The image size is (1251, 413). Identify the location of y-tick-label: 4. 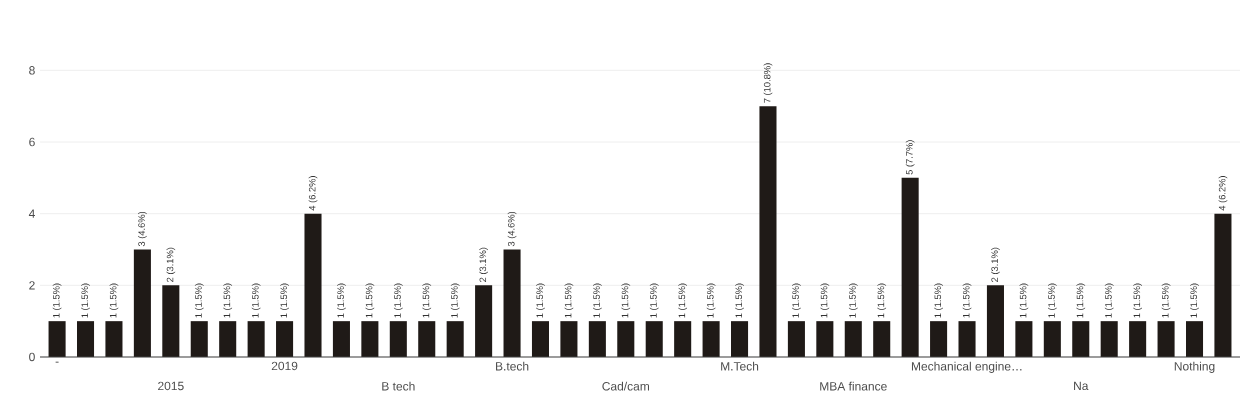
(31, 213).